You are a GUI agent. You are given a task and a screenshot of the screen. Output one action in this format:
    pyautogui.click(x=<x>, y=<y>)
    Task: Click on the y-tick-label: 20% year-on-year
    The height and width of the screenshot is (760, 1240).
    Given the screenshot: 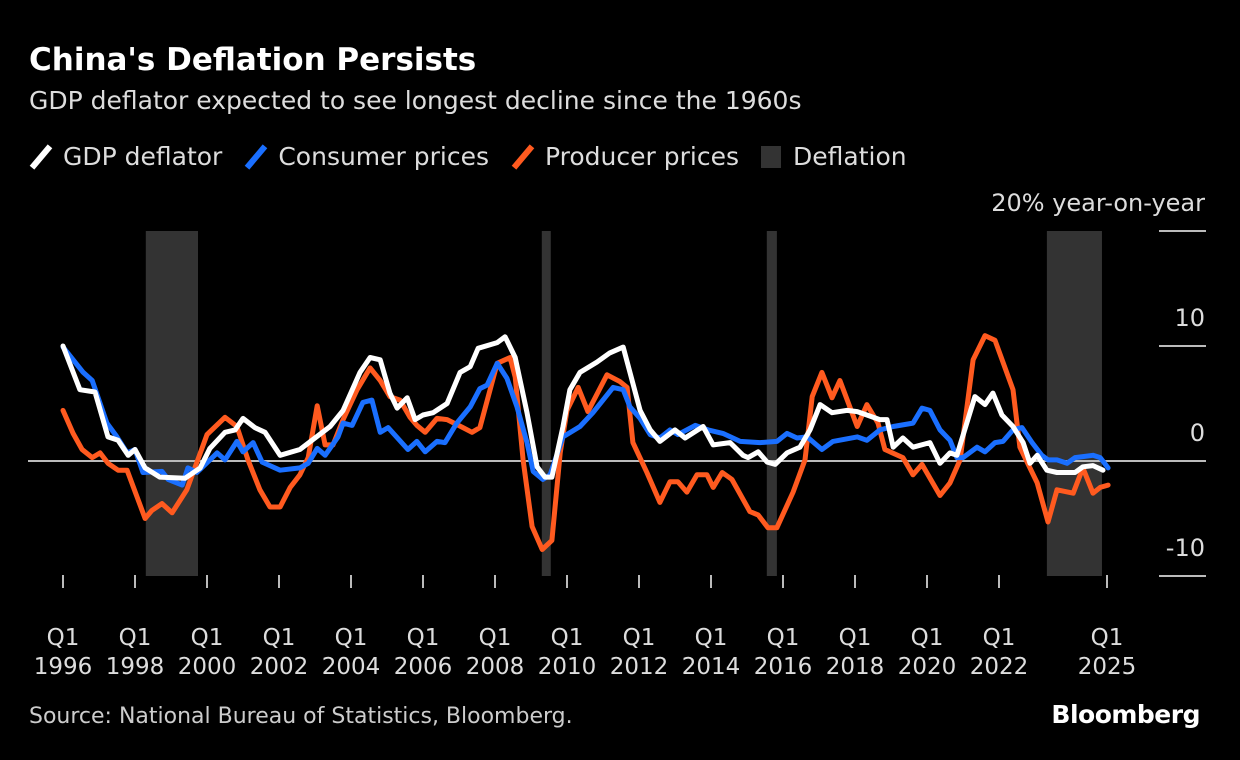 What is the action you would take?
    pyautogui.click(x=1098, y=203)
    